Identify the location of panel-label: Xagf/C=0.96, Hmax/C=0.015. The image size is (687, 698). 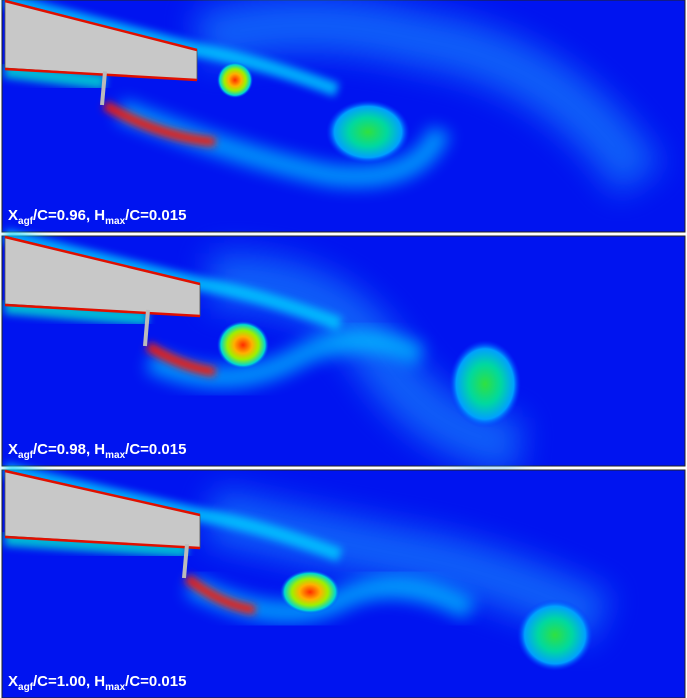
(97, 217).